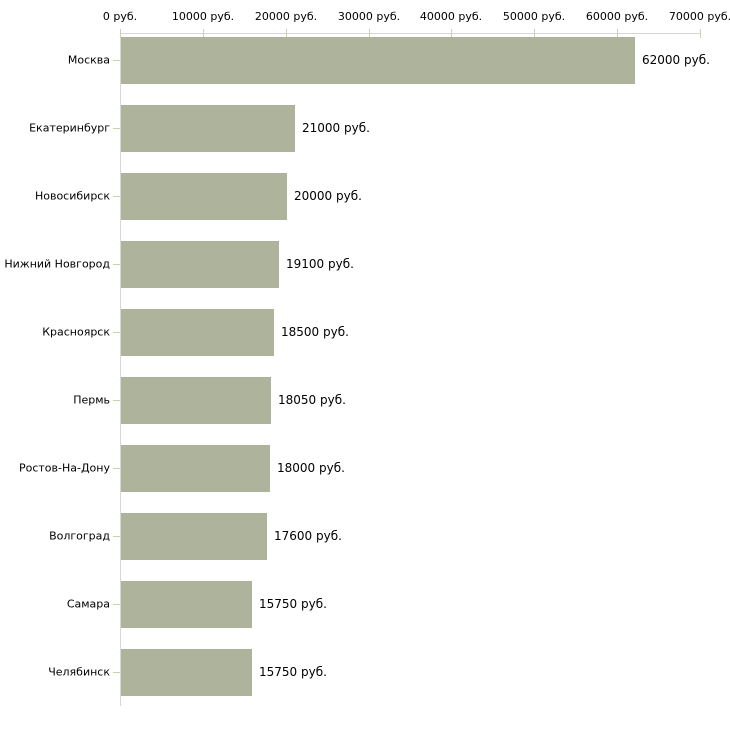 The height and width of the screenshot is (730, 730). I want to click on bar-красноярск, so click(197, 332).